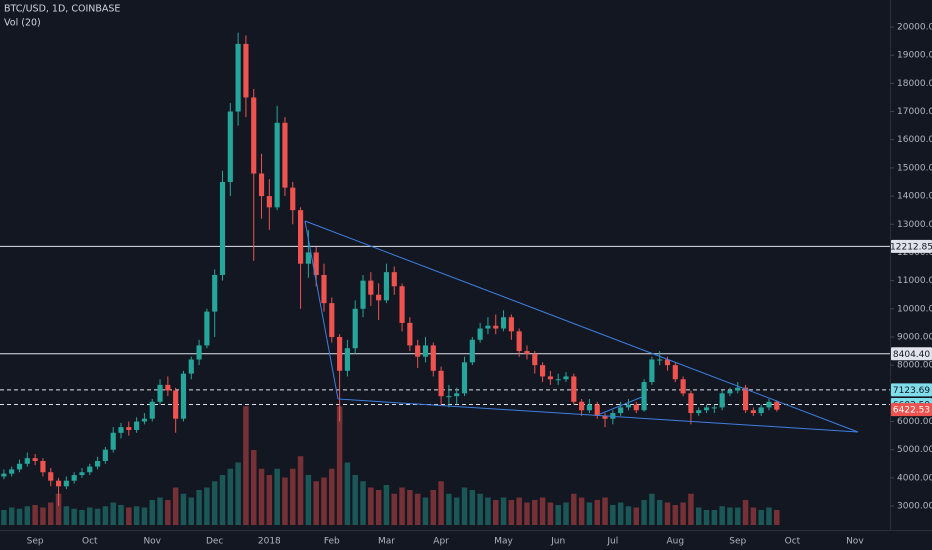 The height and width of the screenshot is (550, 932). What do you see at coordinates (914, 197) in the screenshot?
I see `y-tick-label: 14000.00` at bounding box center [914, 197].